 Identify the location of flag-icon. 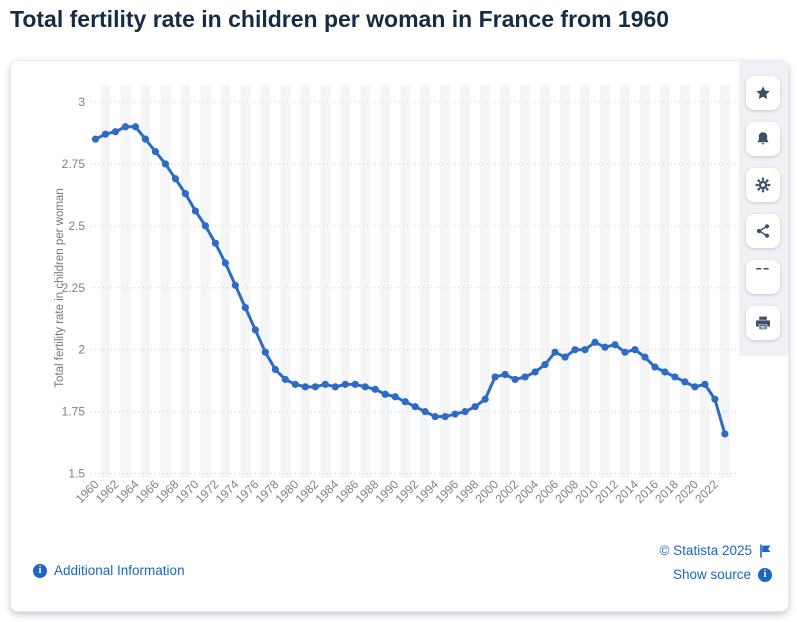
(765, 550).